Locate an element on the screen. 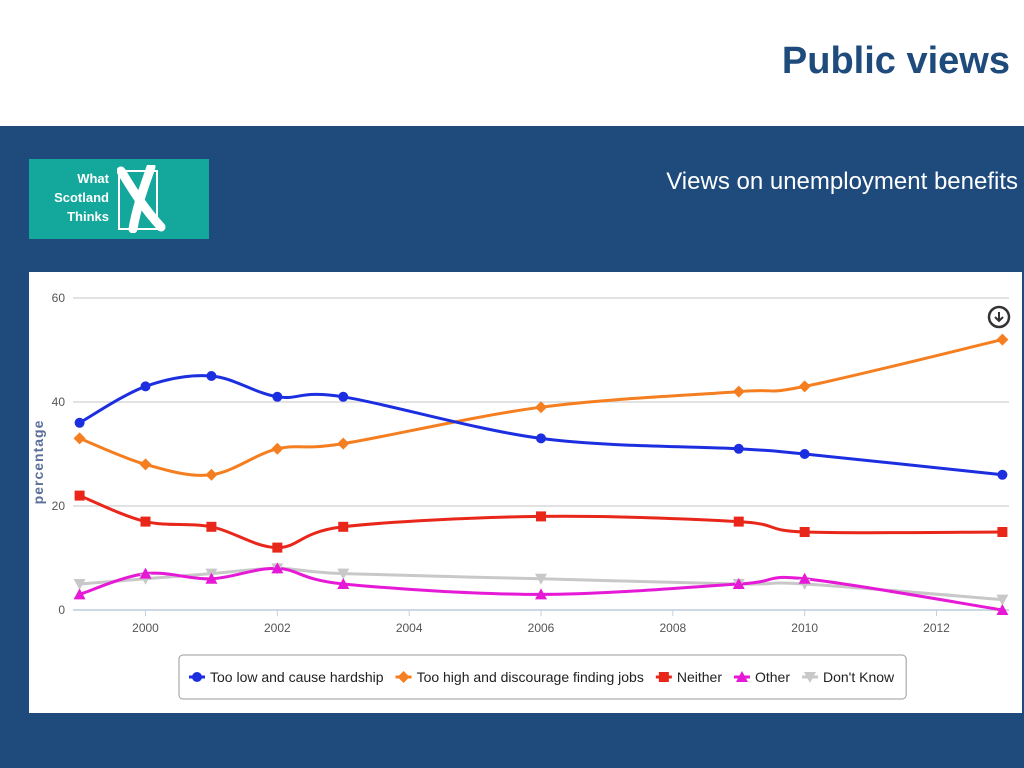 Image resolution: width=1024 pixels, height=768 pixels. logo-line: Thinks is located at coordinates (88, 216).